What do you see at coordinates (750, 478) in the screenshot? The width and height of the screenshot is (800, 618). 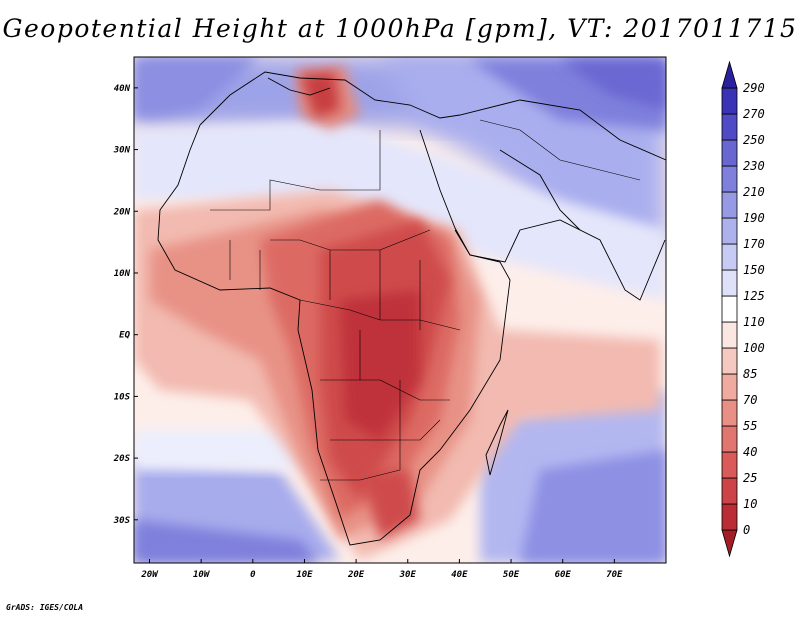 I see `colorbar-label: 25` at bounding box center [750, 478].